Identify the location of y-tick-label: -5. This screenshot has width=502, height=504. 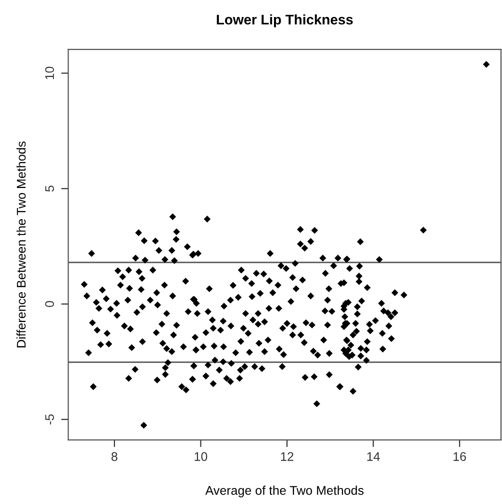
(49, 419).